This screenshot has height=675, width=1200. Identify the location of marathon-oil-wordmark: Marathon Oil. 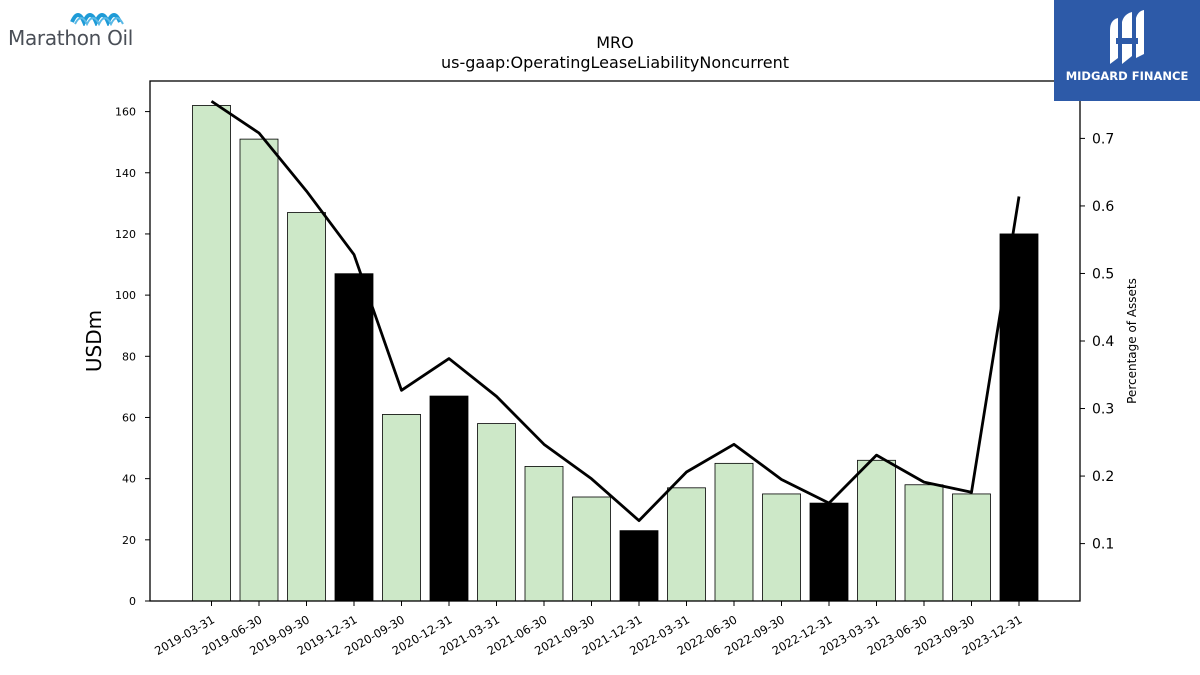
(71, 38).